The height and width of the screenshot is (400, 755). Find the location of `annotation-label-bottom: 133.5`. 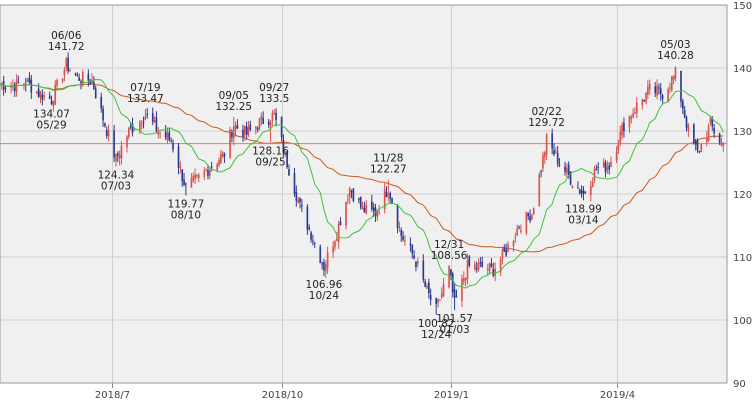

annotation-label-bottom: 133.5 is located at coordinates (274, 99).